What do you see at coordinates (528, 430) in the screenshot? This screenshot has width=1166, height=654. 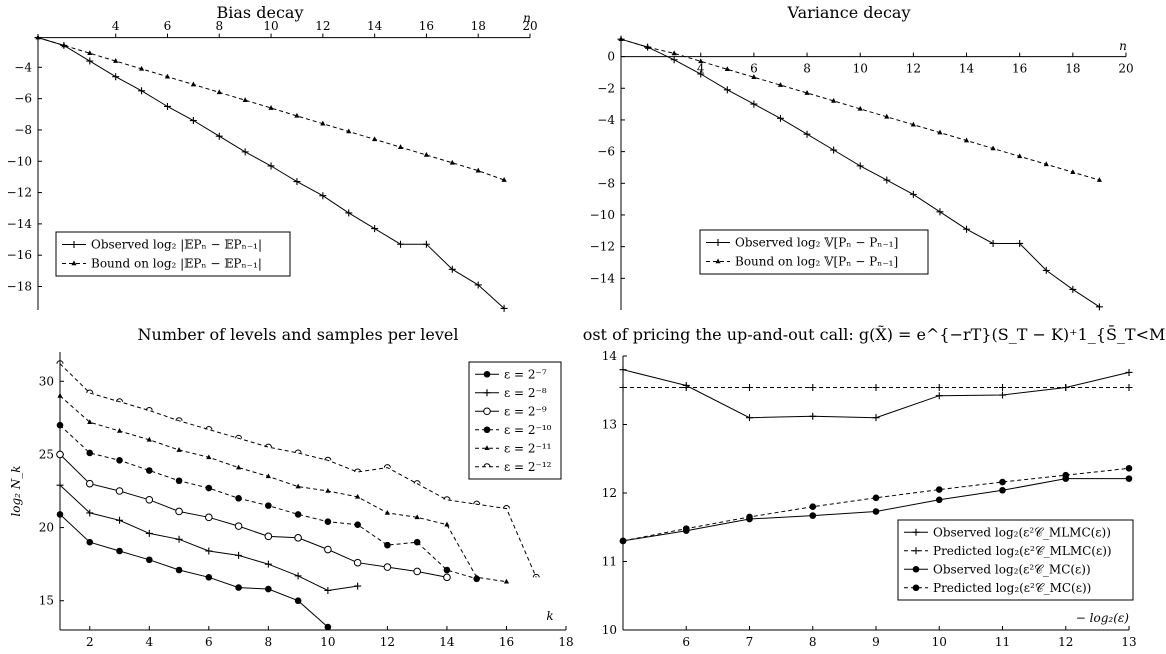 I see `legend-entry: ε = 2⁻¹⁰` at bounding box center [528, 430].